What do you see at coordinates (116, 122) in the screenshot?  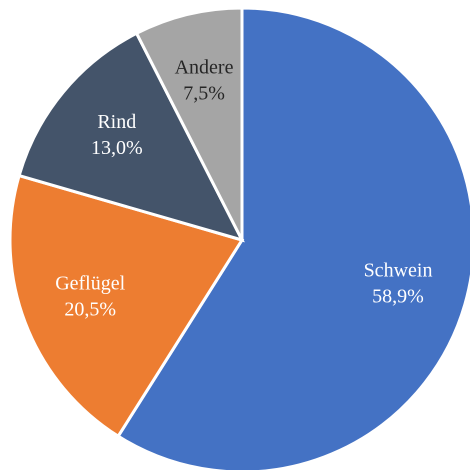 I see `slice-name-label: Rind` at bounding box center [116, 122].